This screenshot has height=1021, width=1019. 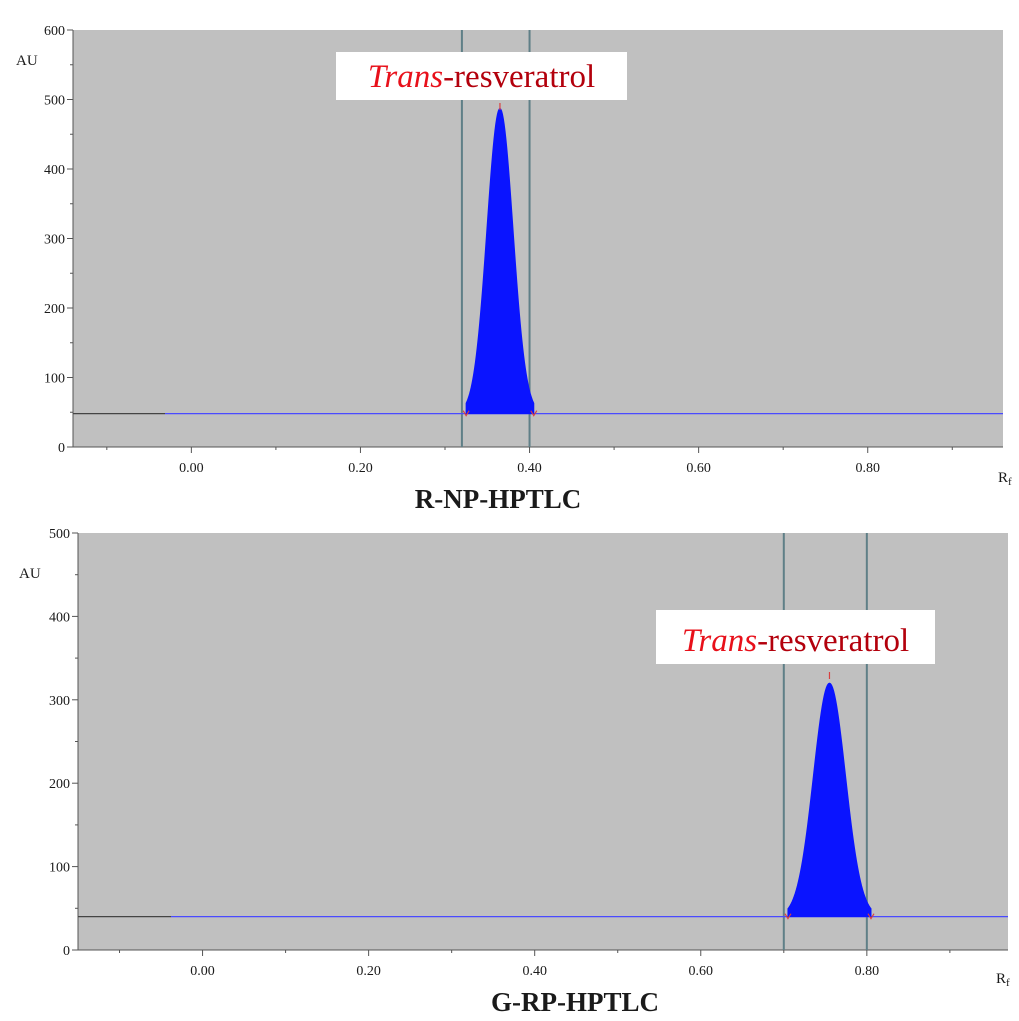 What do you see at coordinates (575, 1002) in the screenshot?
I see `chart-title: G-RP-HPTLC` at bounding box center [575, 1002].